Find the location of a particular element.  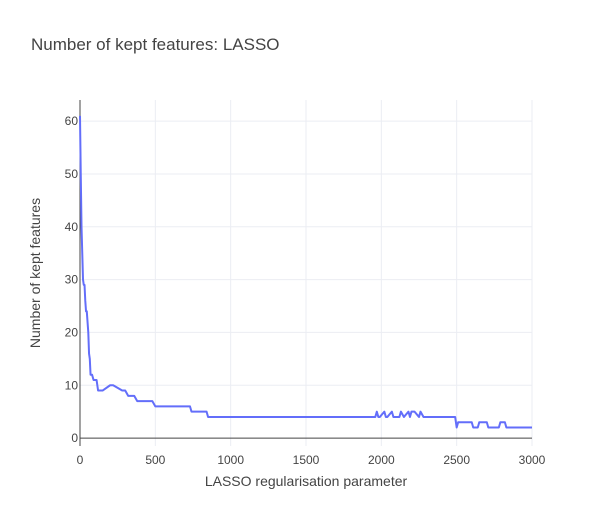

y-axis-ticks: 0 10 20 30 40 50 60 is located at coordinates (72, 279).